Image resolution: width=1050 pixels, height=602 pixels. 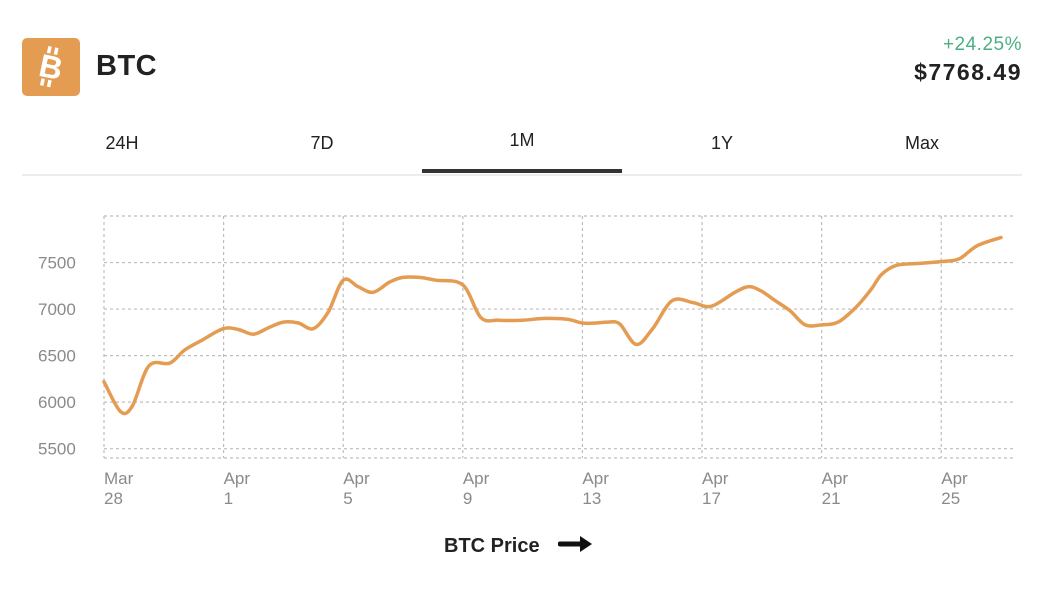 What do you see at coordinates (711, 498) in the screenshot?
I see `x-tick-day: 17` at bounding box center [711, 498].